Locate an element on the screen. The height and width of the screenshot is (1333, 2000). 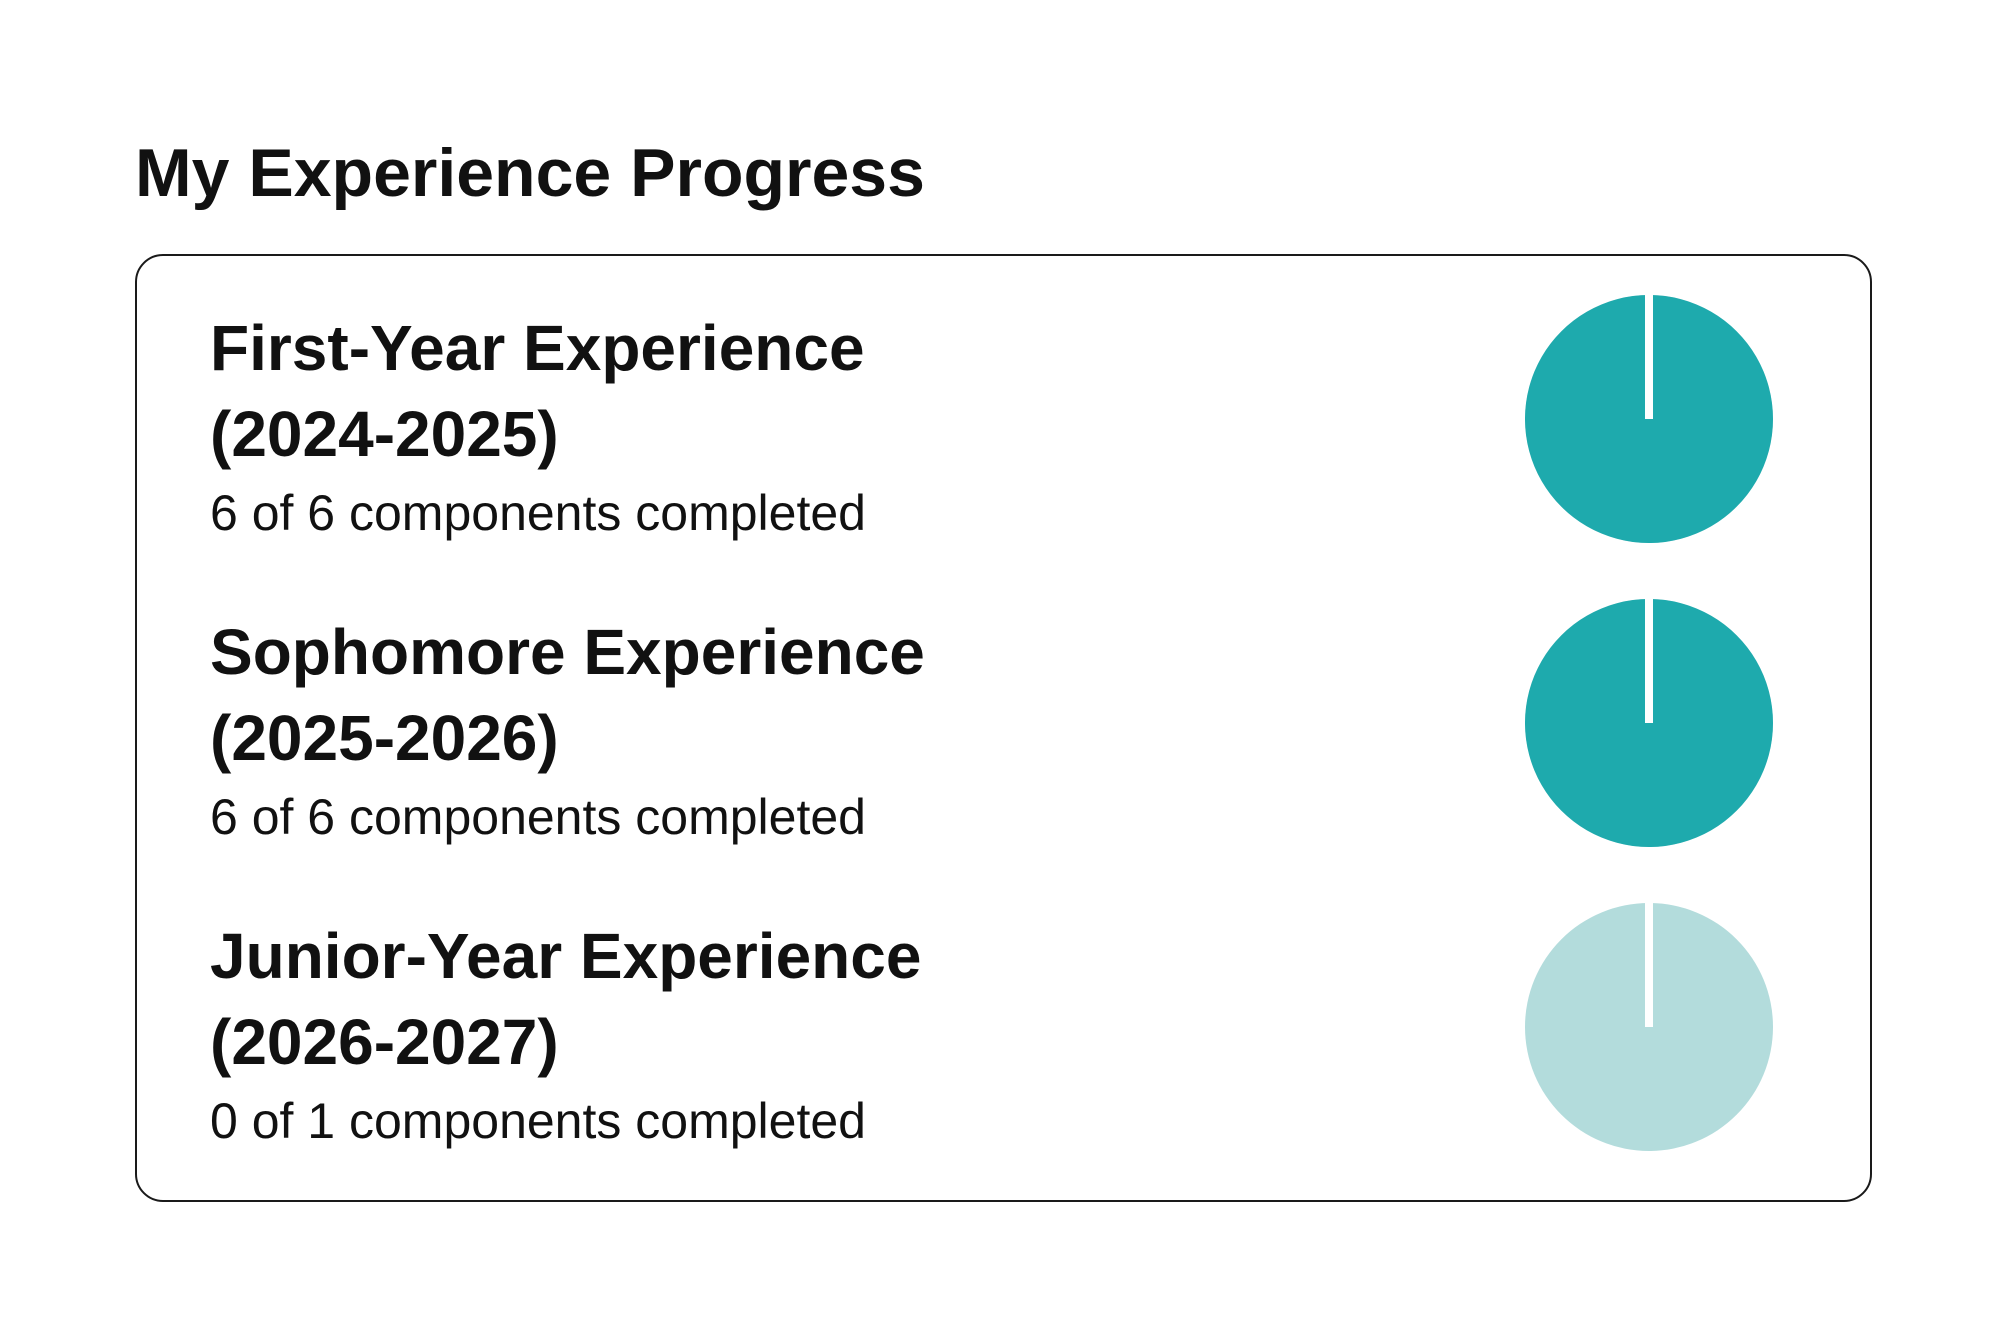
experience-years: (2026-2027) is located at coordinates (384, 1042).